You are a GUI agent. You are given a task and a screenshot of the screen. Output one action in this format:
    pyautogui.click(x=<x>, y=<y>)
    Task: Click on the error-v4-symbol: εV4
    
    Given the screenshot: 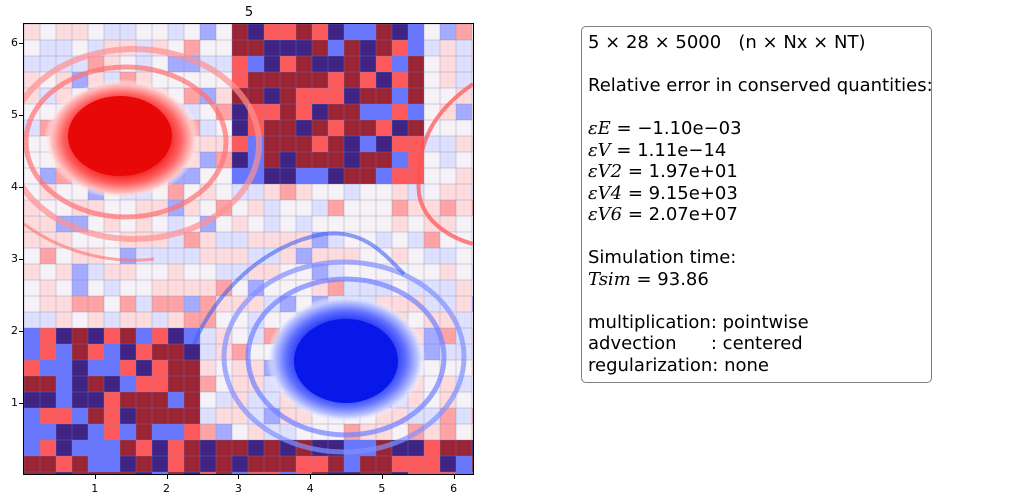 What is the action you would take?
    pyautogui.click(x=605, y=193)
    